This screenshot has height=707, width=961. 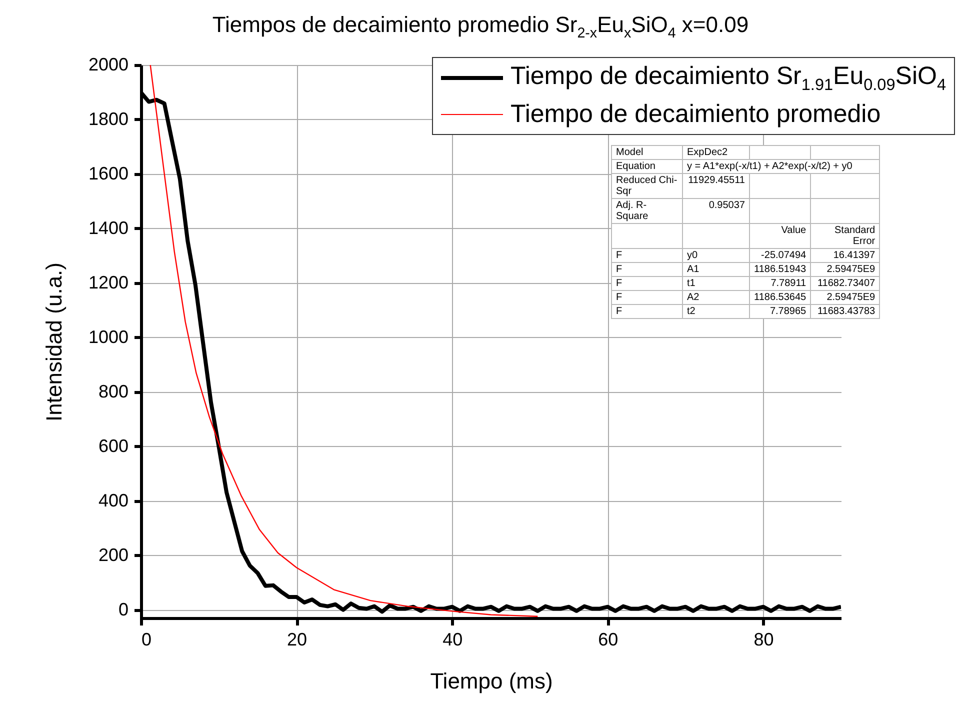 I want to click on legend-label: Tiempo de decaimiento promedio, so click(x=695, y=114).